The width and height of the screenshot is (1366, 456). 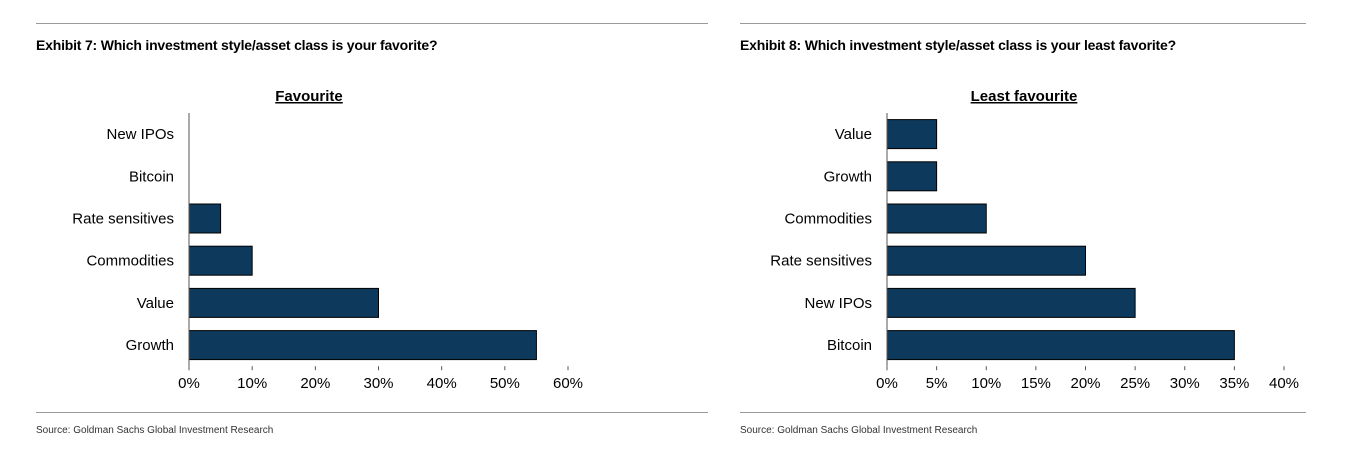 I want to click on chart-title: Least favourite, so click(x=1024, y=96).